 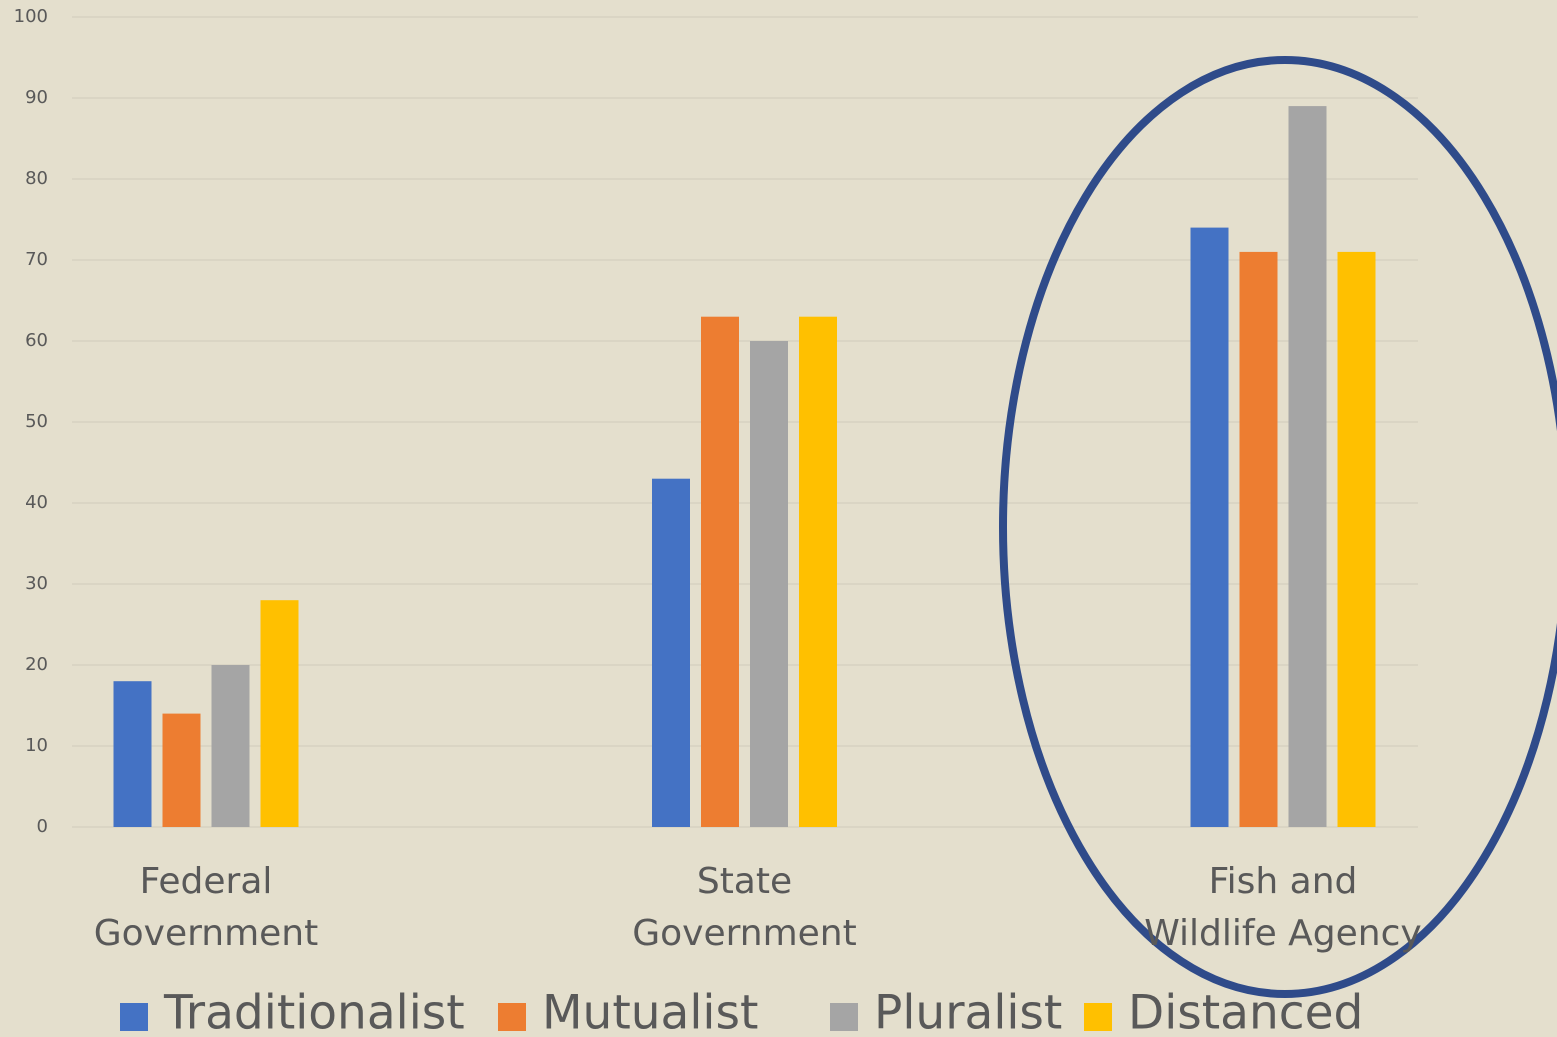 What do you see at coordinates (1245, 1011) in the screenshot?
I see `legend-label: Distanced` at bounding box center [1245, 1011].